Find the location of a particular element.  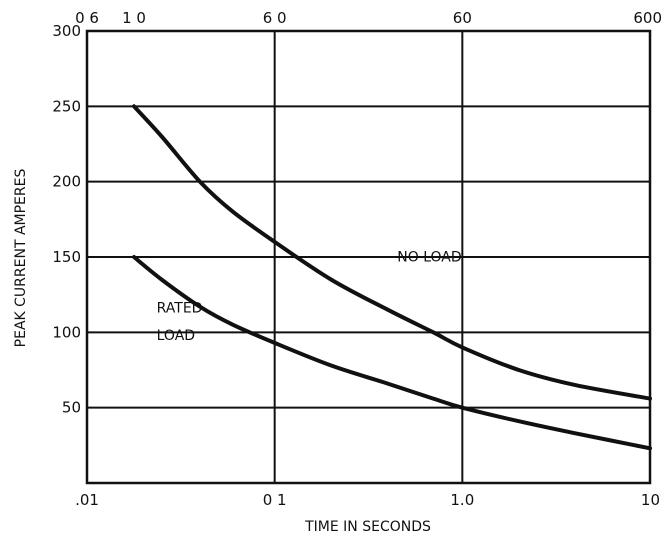

top-tick-label: 600 is located at coordinates (647, 18).